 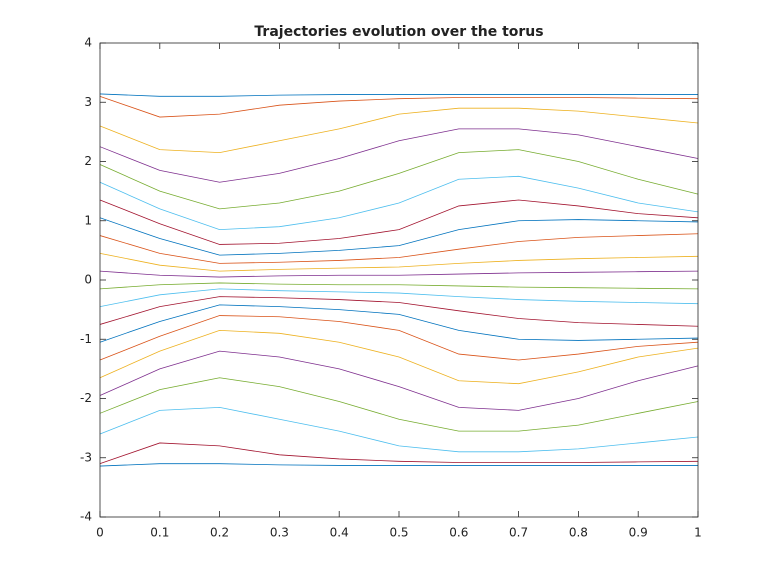 I want to click on y-tick-label: 0, so click(x=88, y=280).